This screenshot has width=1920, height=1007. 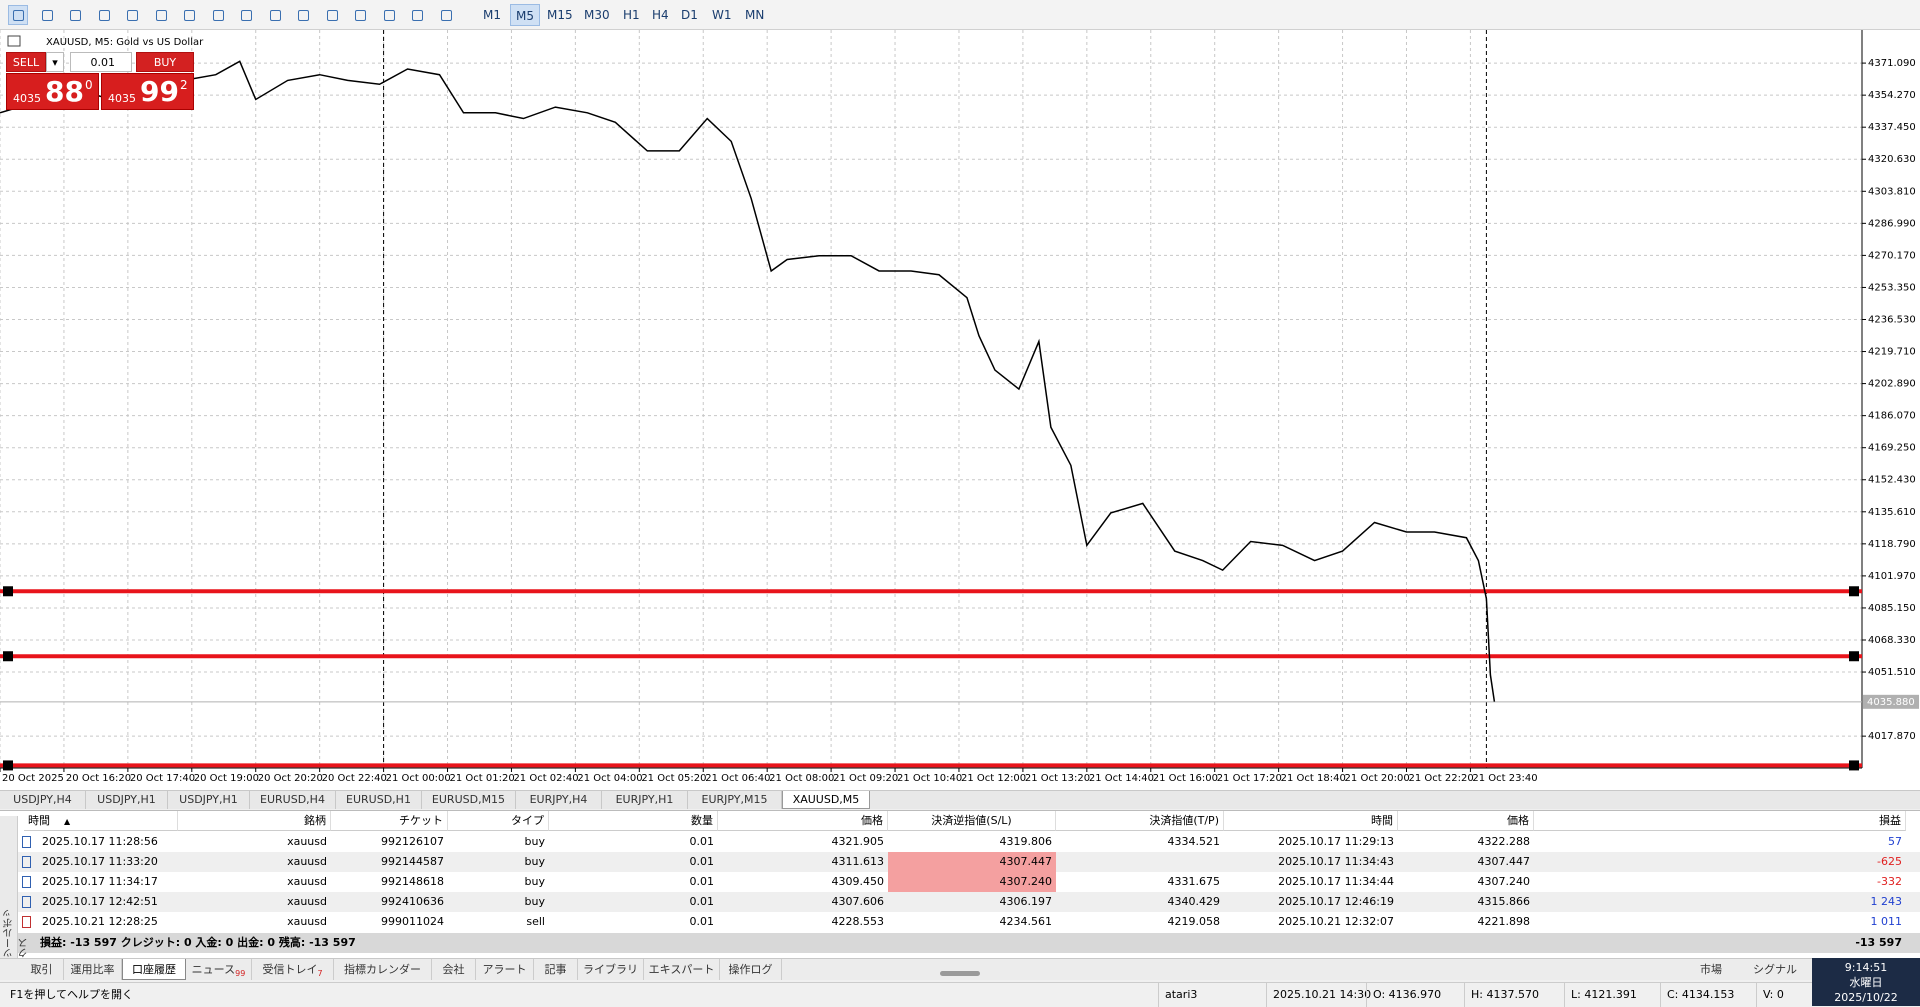 I want to click on timeframe-button: M15, so click(x=560, y=15).